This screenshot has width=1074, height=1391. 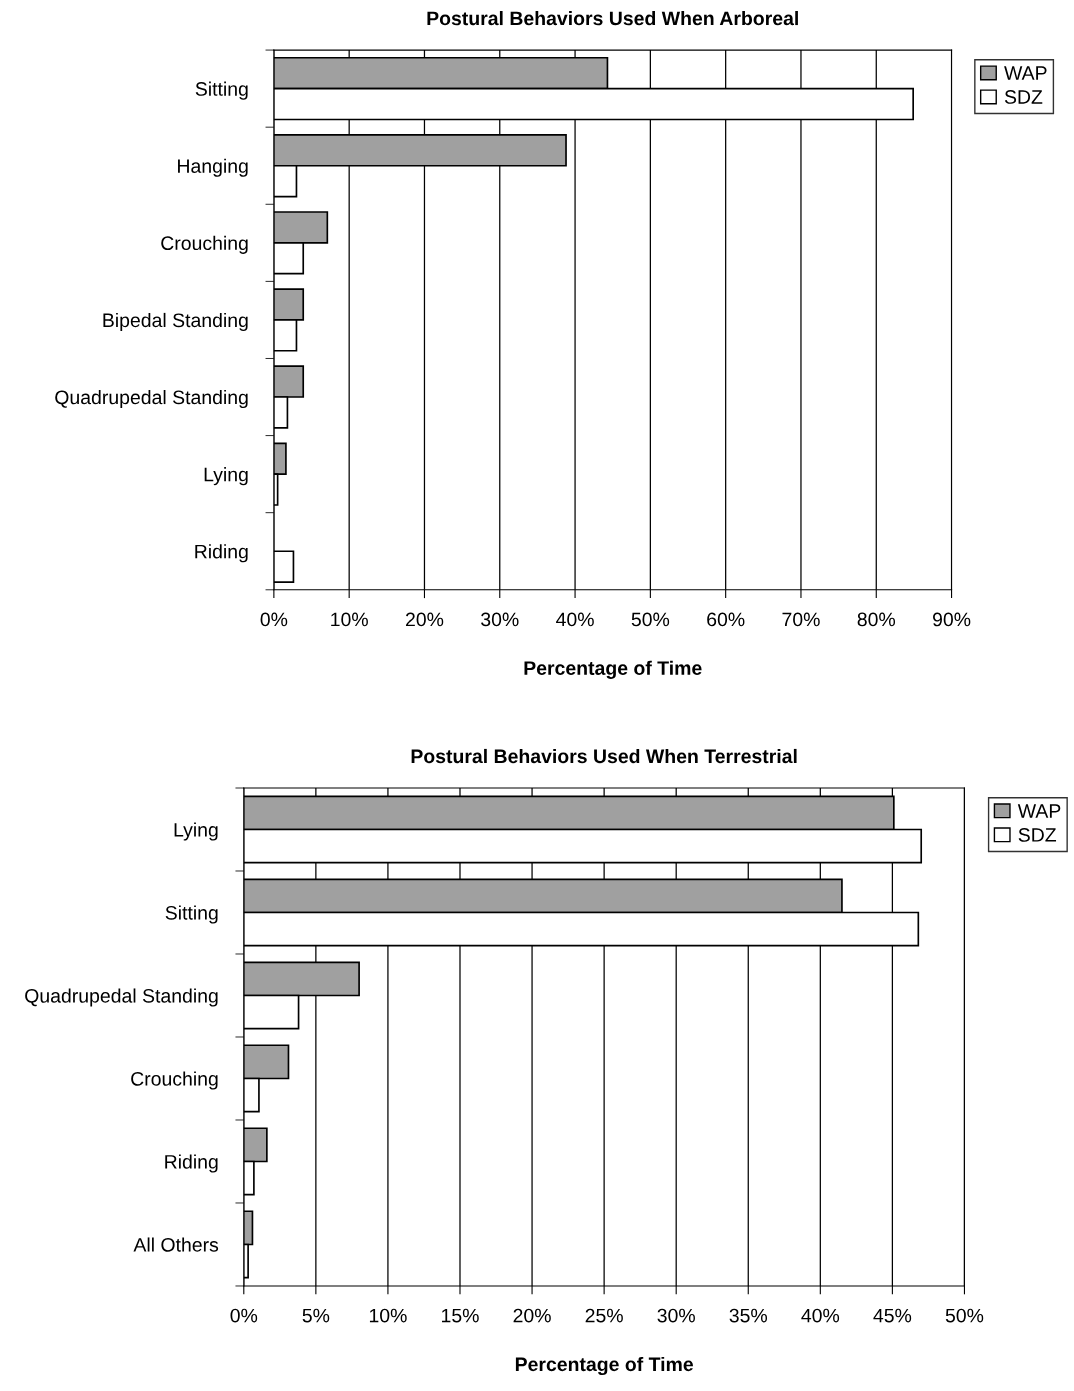 What do you see at coordinates (460, 1315) in the screenshot?
I see `x-tick-label: 15%` at bounding box center [460, 1315].